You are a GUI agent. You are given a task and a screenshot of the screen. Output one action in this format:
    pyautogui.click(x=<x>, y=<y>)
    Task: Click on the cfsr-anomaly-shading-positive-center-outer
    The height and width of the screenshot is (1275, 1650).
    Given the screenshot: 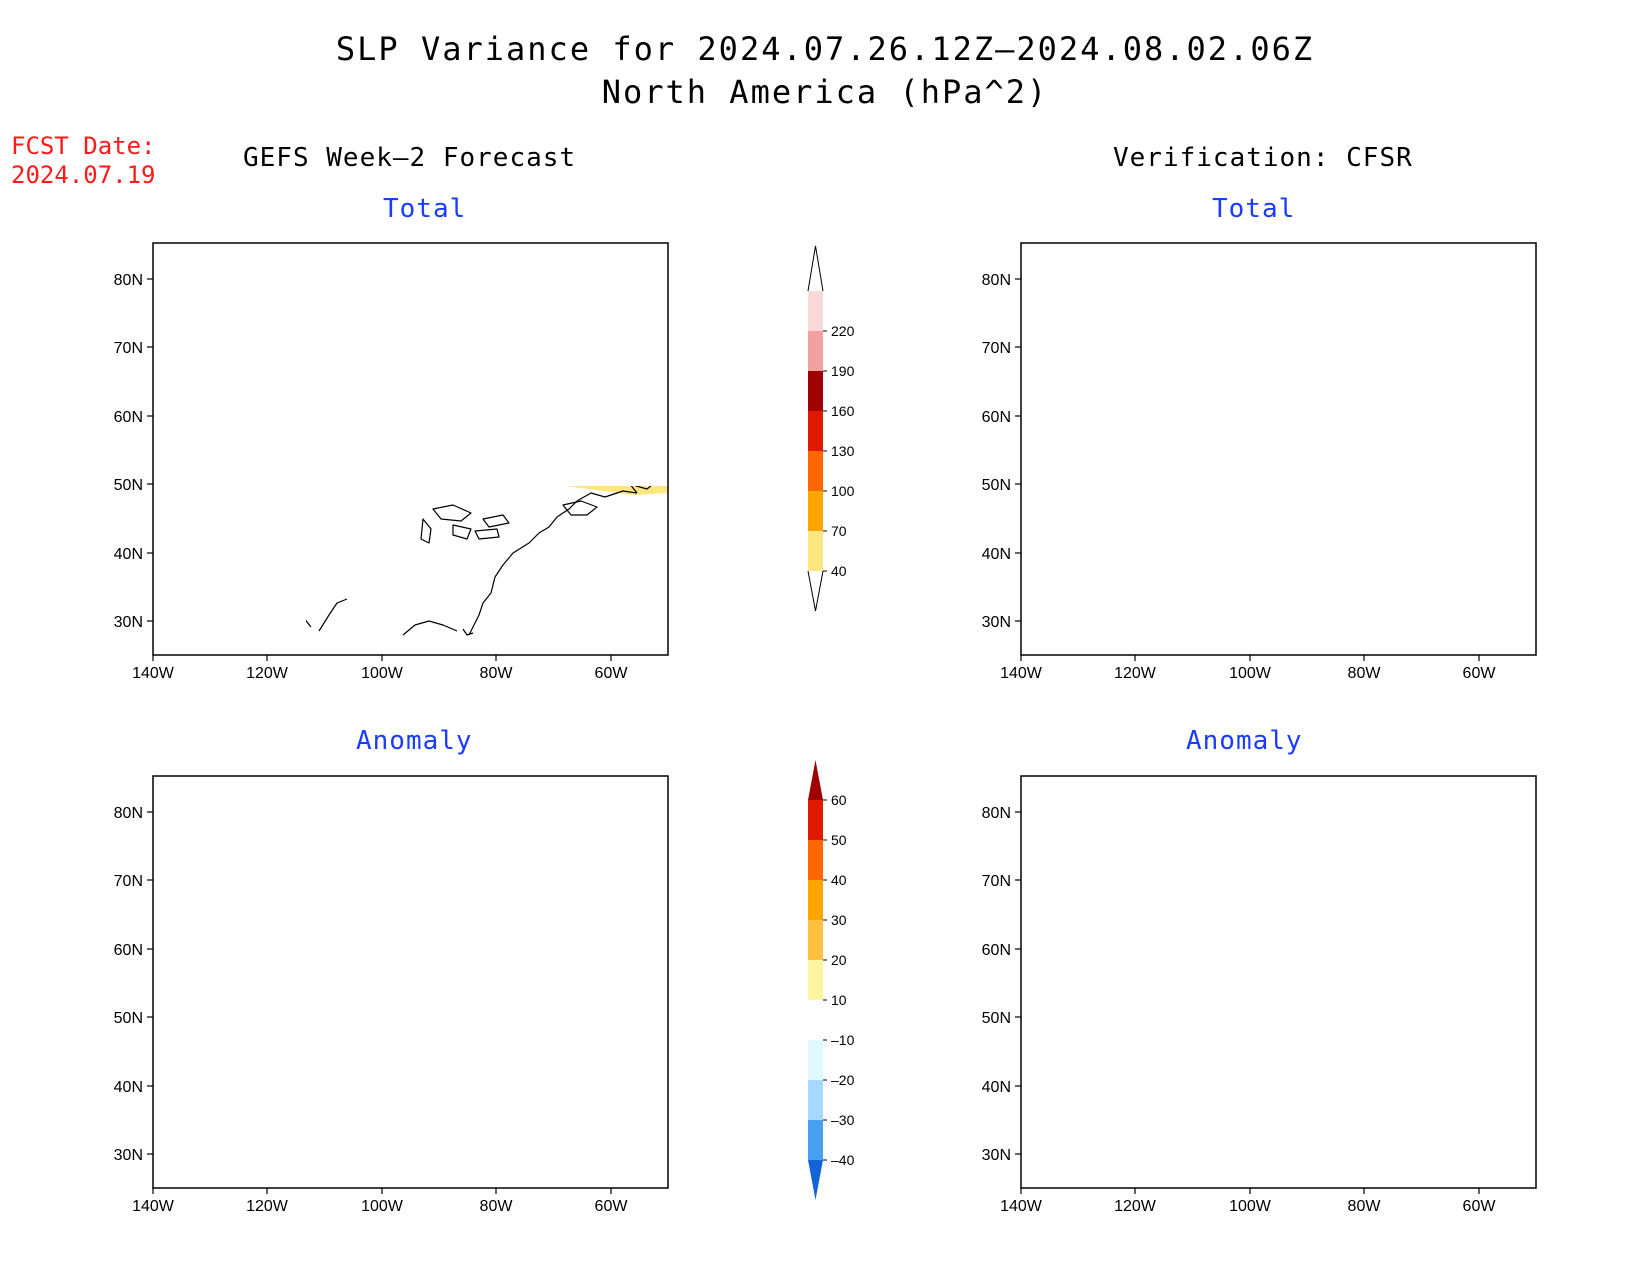 What is the action you would take?
    pyautogui.click(x=1301, y=879)
    